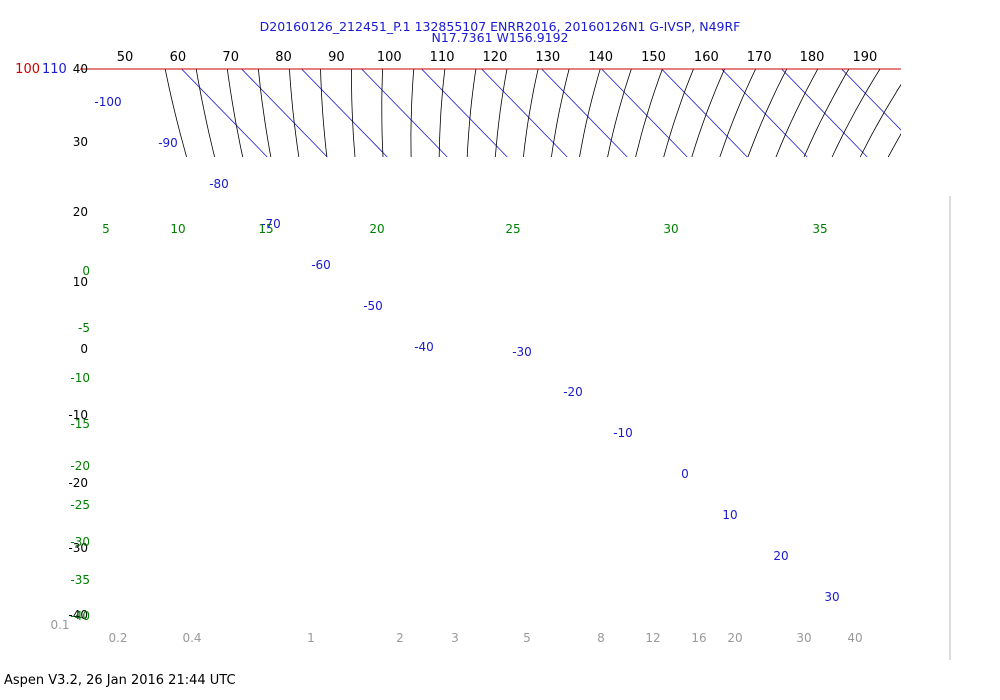 This screenshot has width=1000, height=700. I want to click on mixing-ratio-bottom-label: 20, so click(734, 638).